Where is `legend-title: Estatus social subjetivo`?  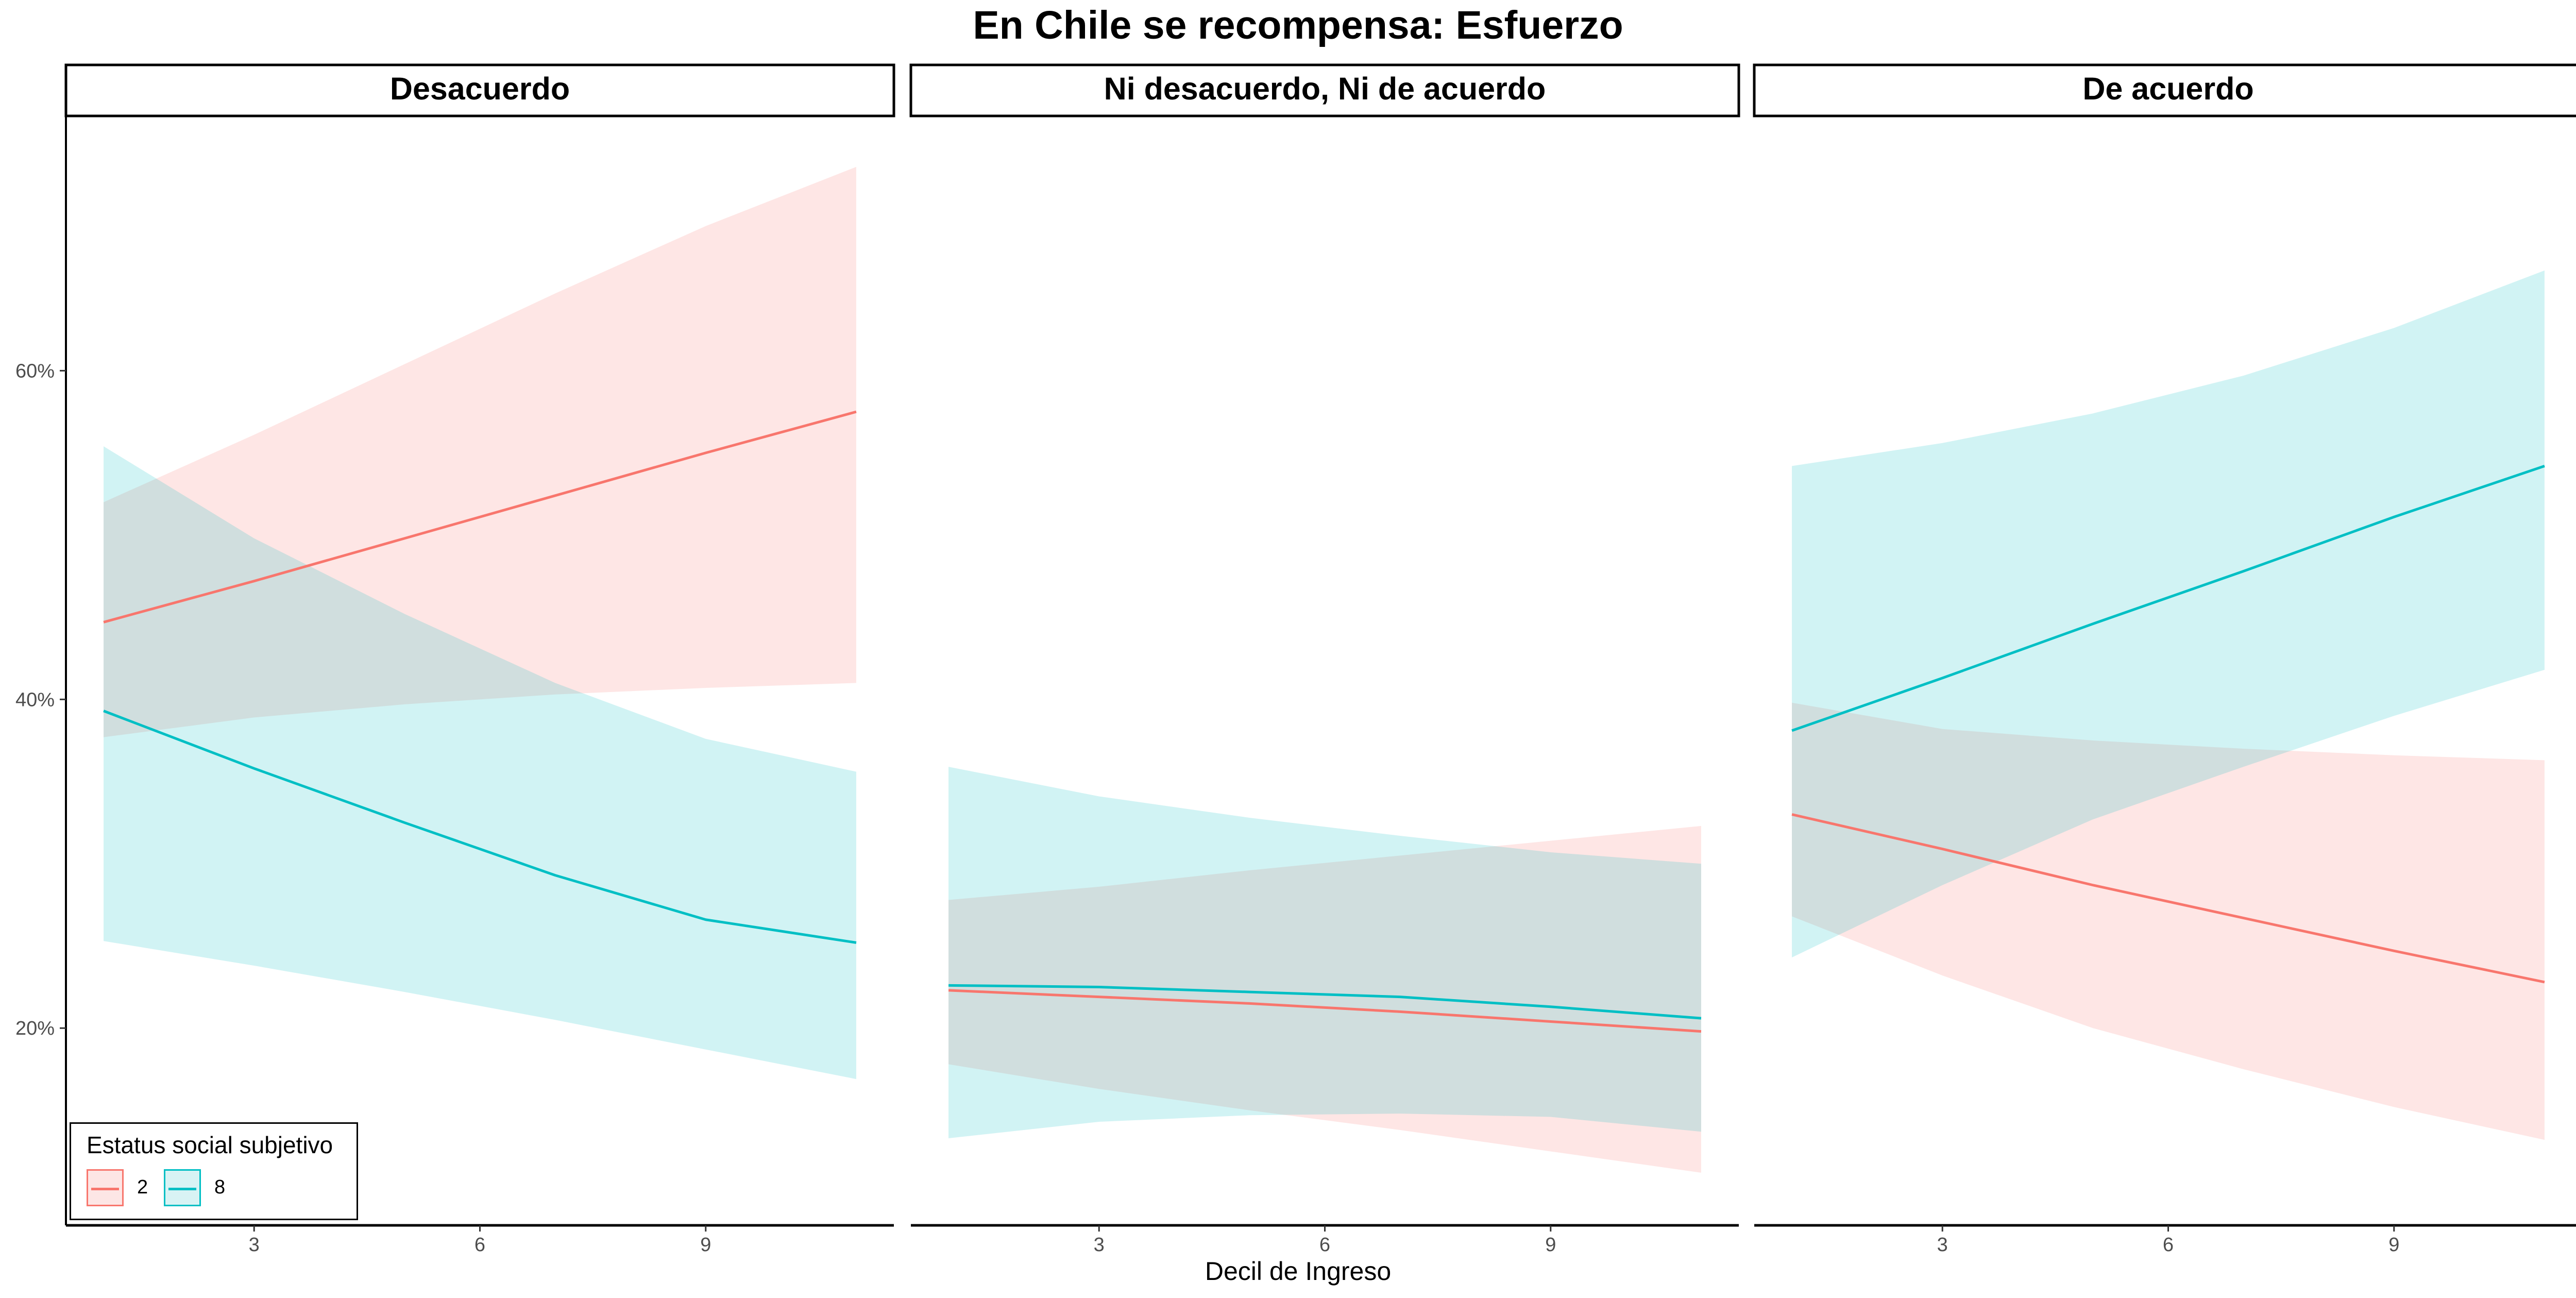 legend-title: Estatus social subjetivo is located at coordinates (210, 1145).